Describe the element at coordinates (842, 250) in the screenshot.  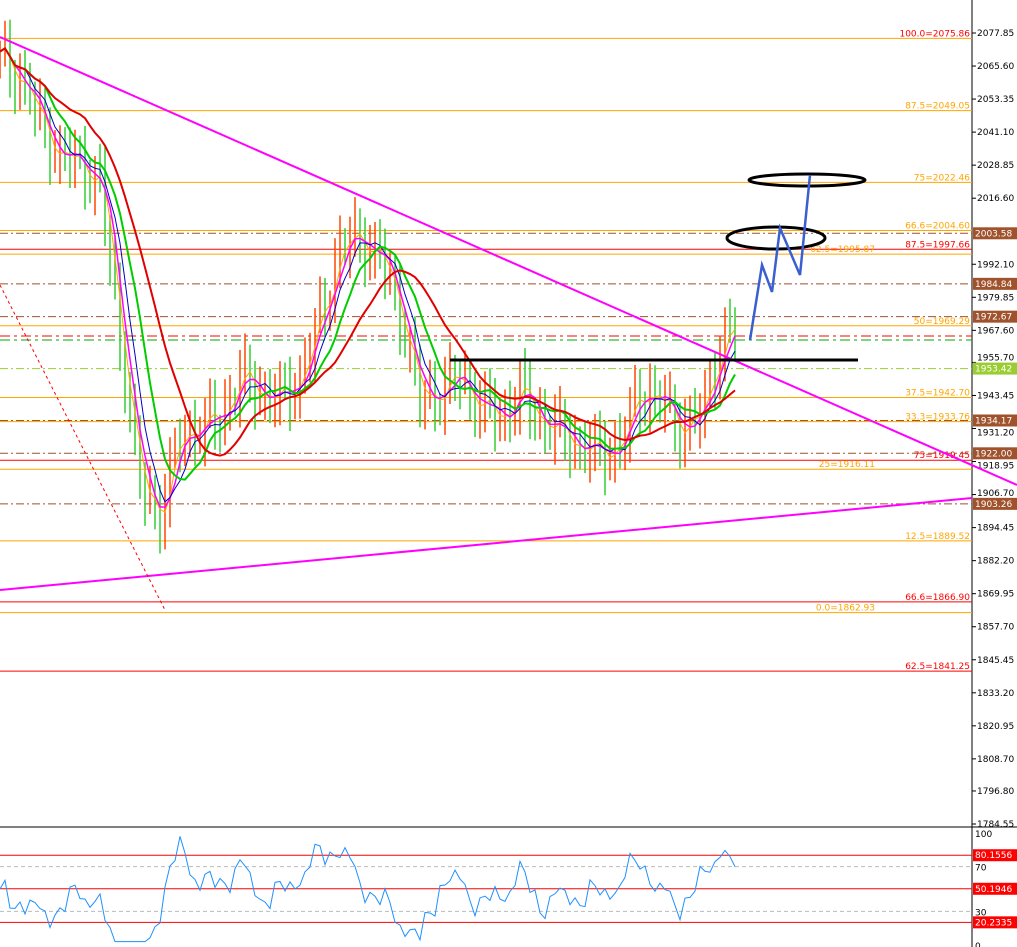
I see `fib-level-label: 62.5=1995.87` at that location.